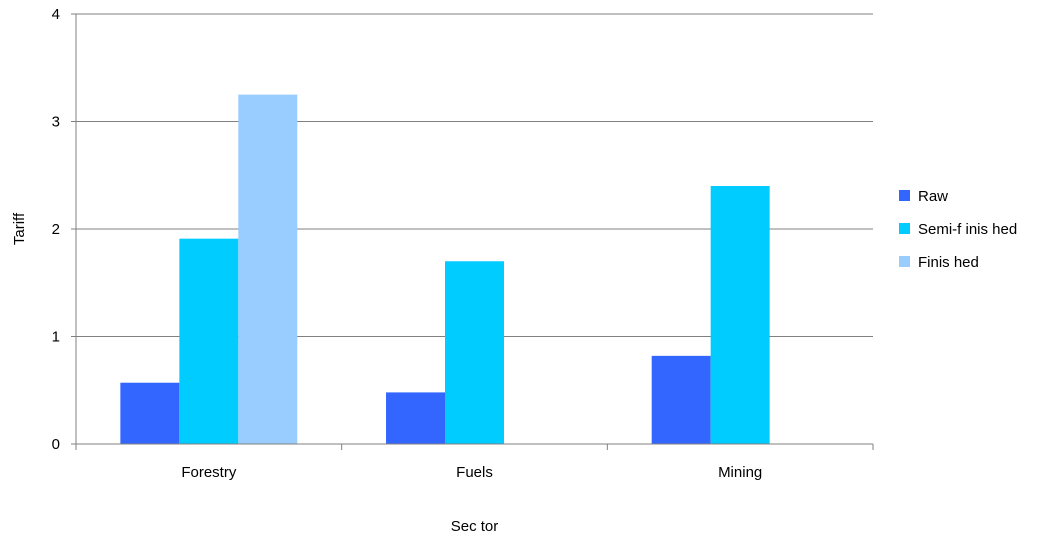 This screenshot has width=1048, height=538. I want to click on x-tick-label: Forestry, so click(209, 472).